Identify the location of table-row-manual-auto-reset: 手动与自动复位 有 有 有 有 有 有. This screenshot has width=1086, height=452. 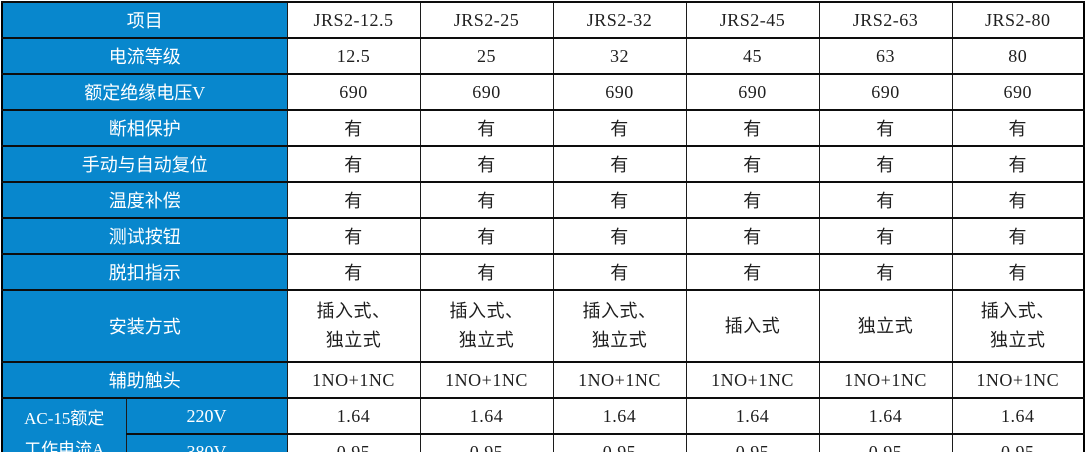
(543, 164).